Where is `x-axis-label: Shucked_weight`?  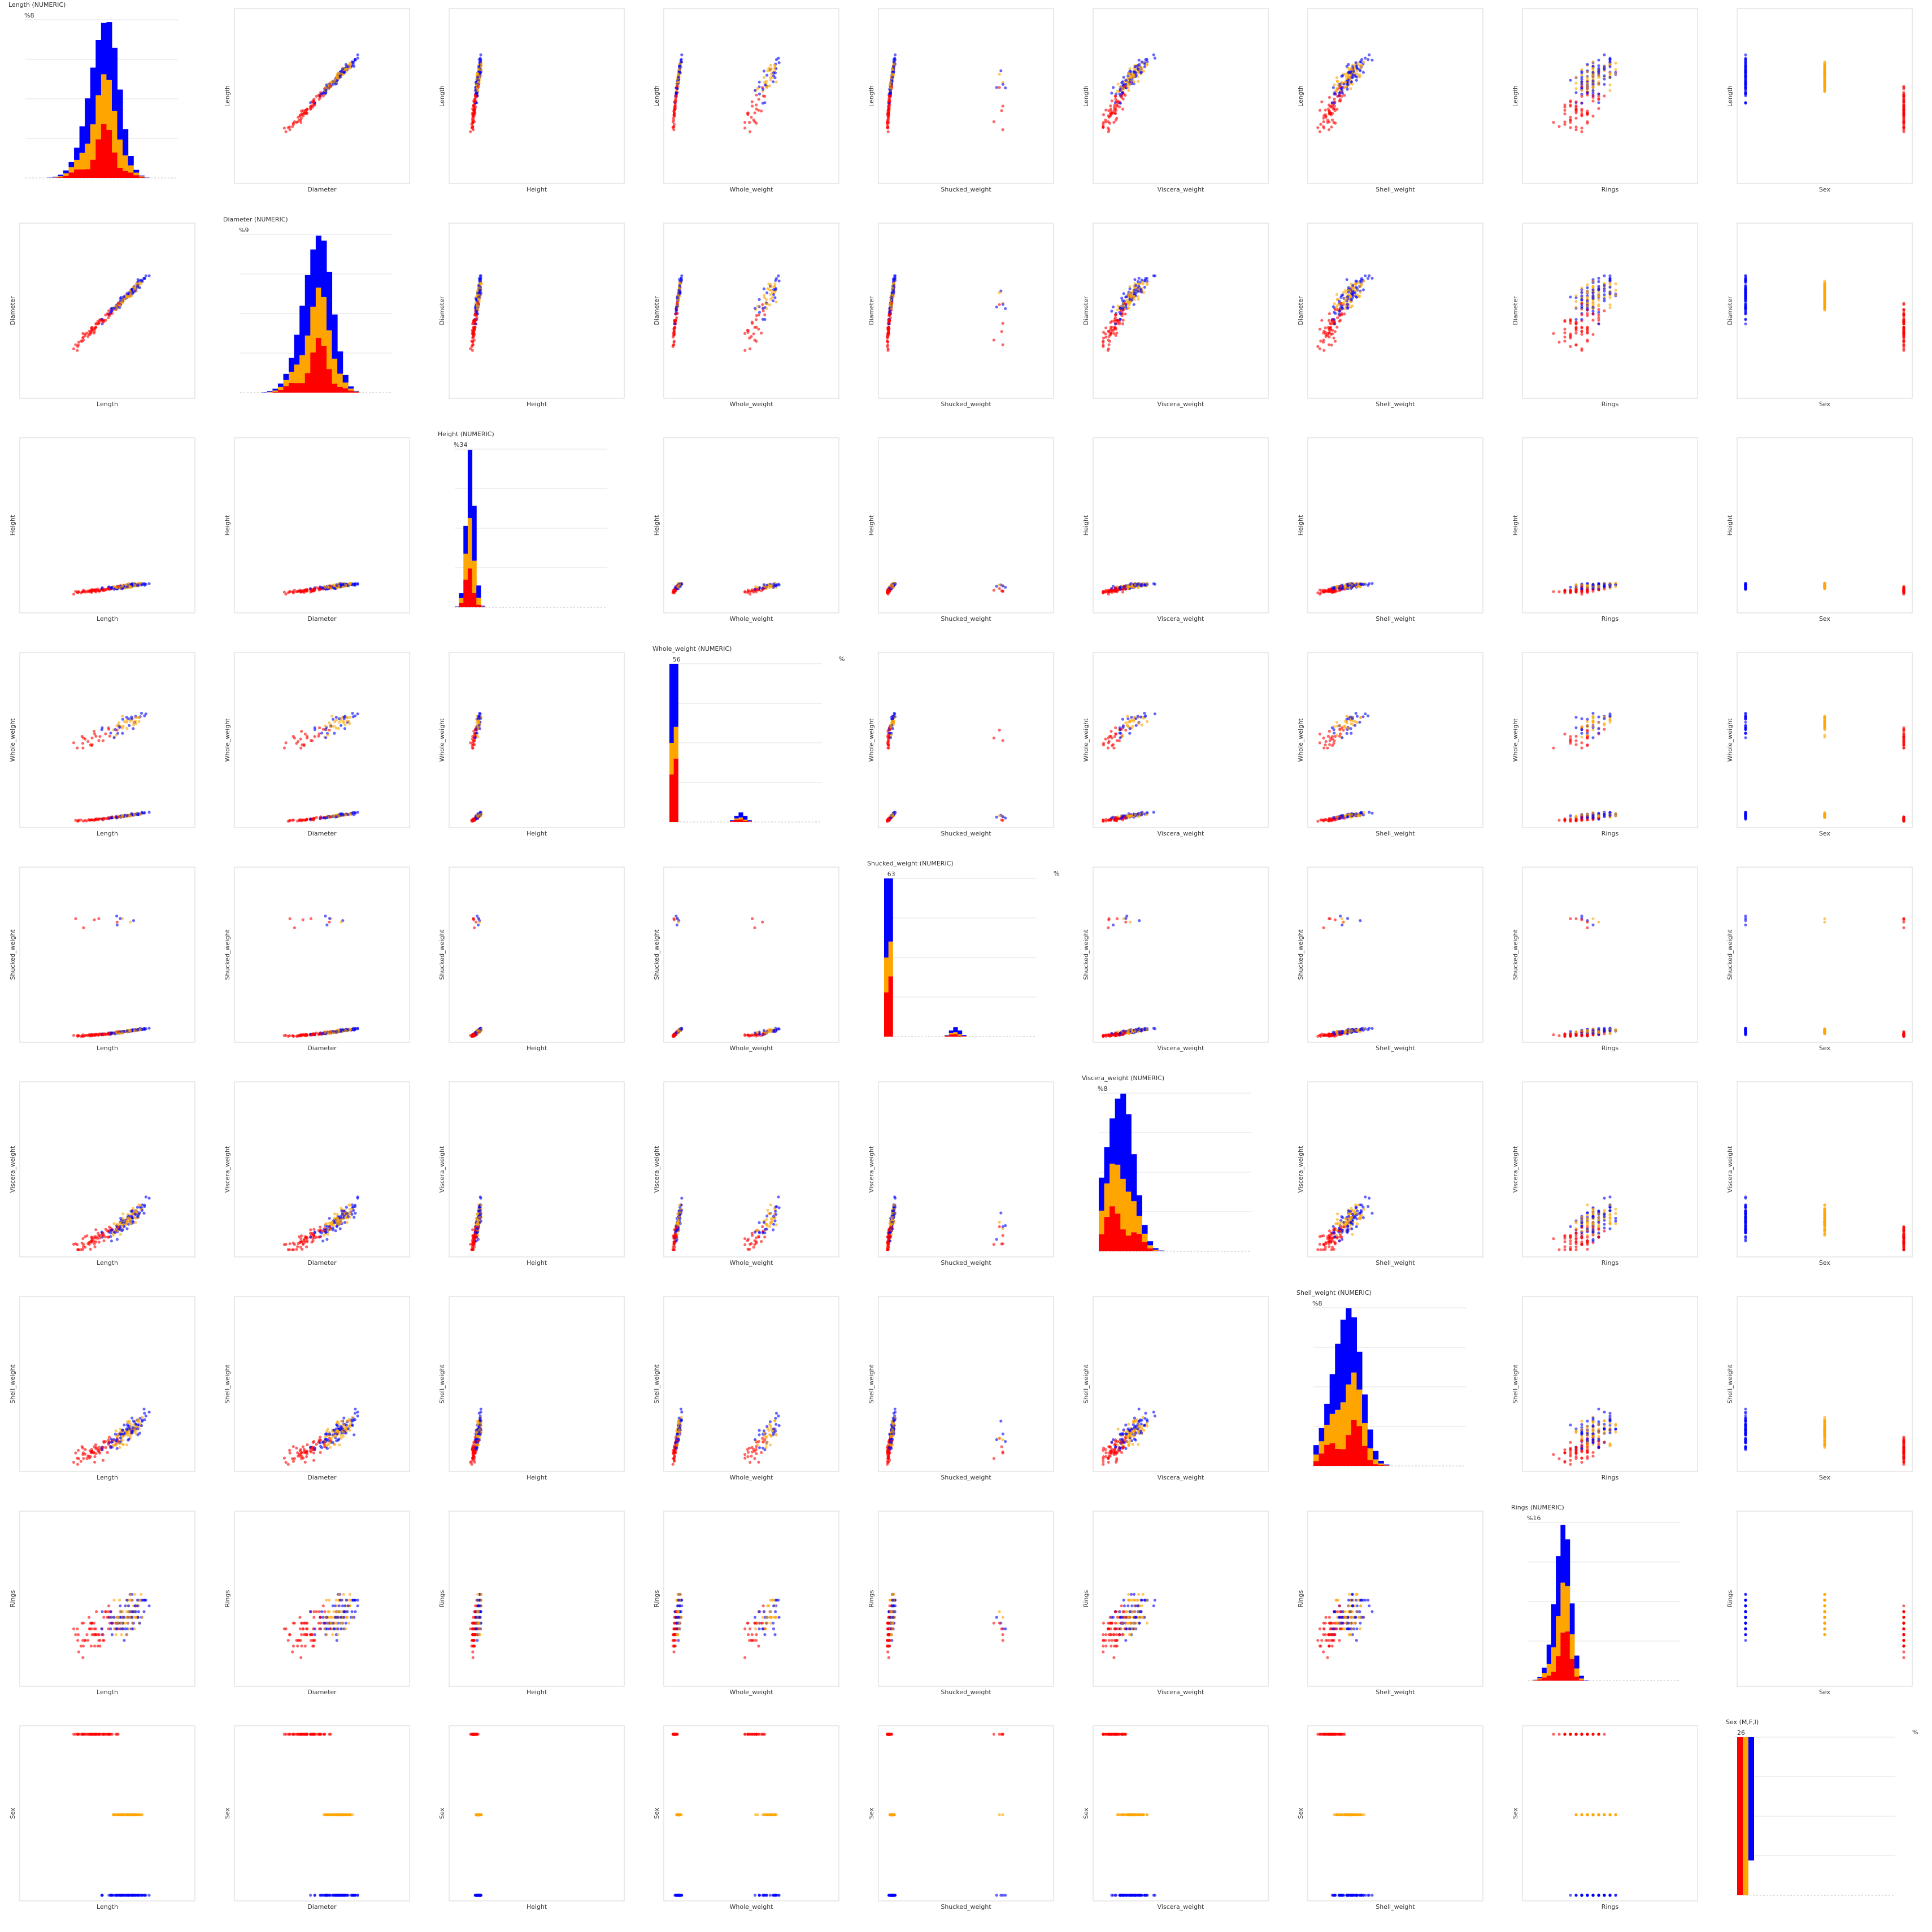 x-axis-label: Shucked_weight is located at coordinates (966, 404).